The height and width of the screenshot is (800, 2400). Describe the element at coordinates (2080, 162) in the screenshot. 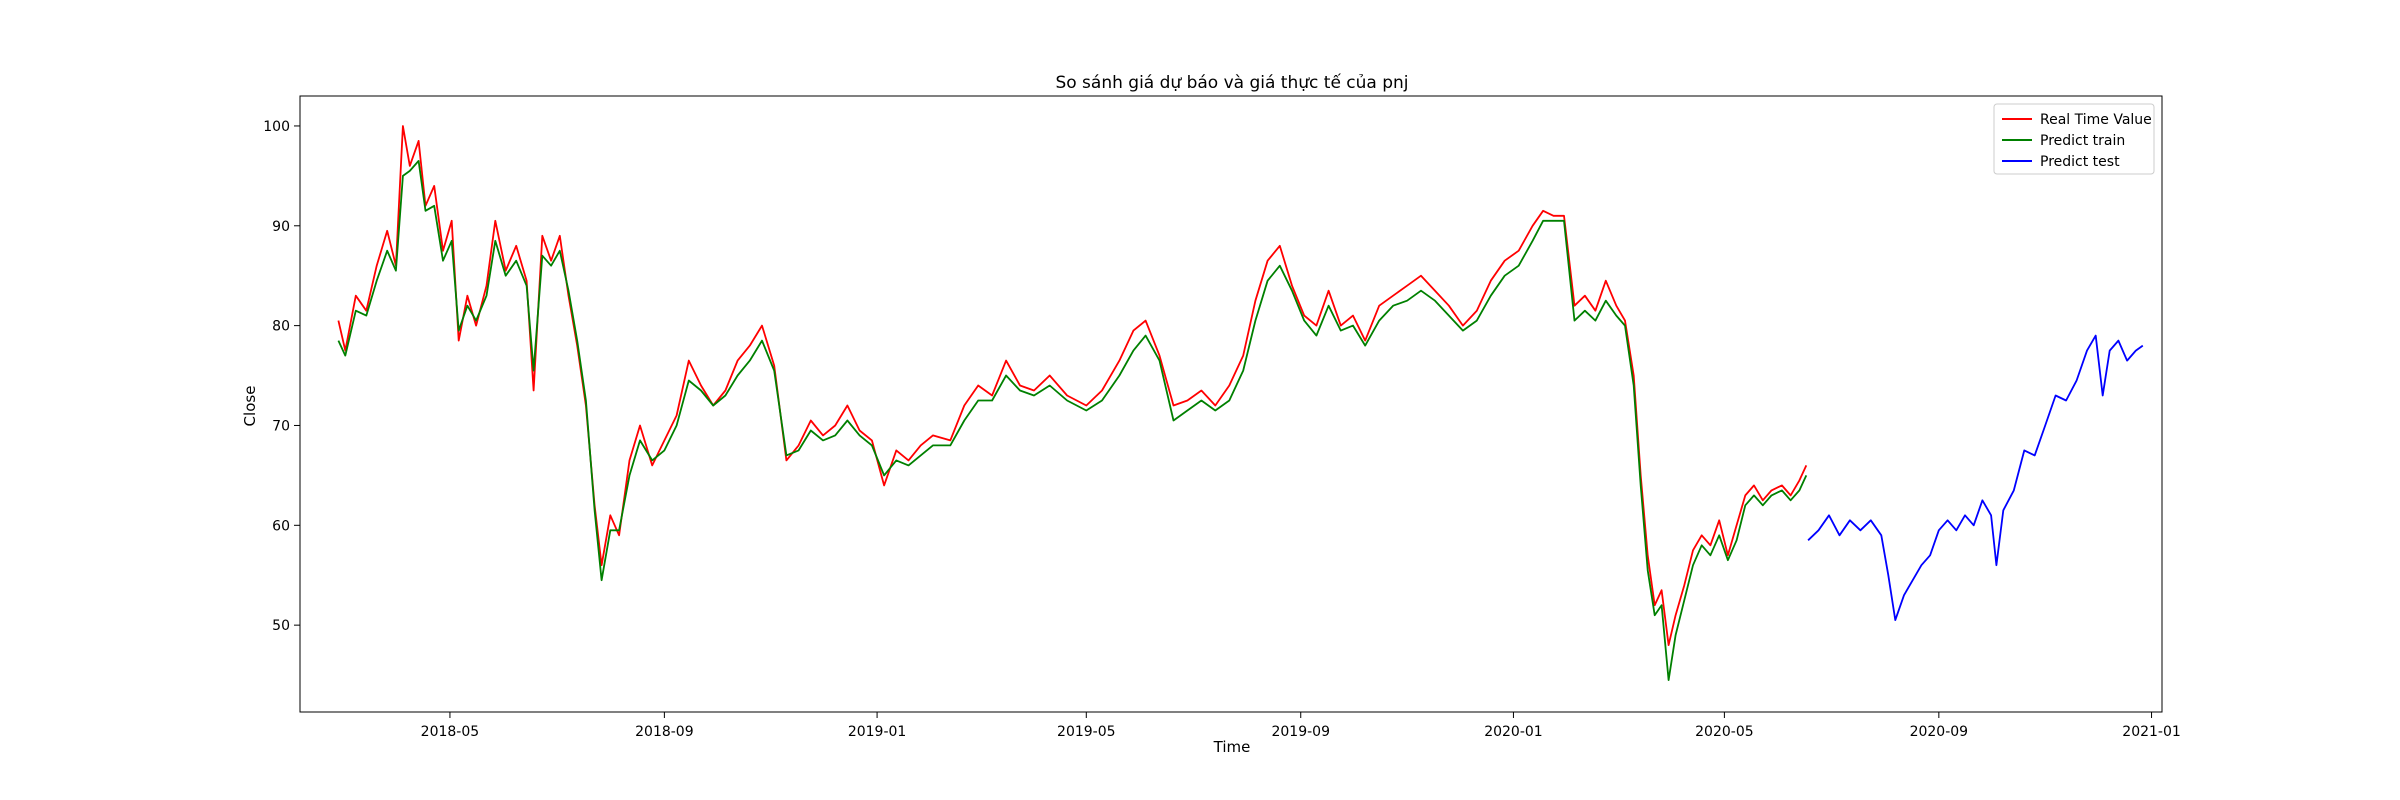

I see `legend-label: Predict test` at that location.